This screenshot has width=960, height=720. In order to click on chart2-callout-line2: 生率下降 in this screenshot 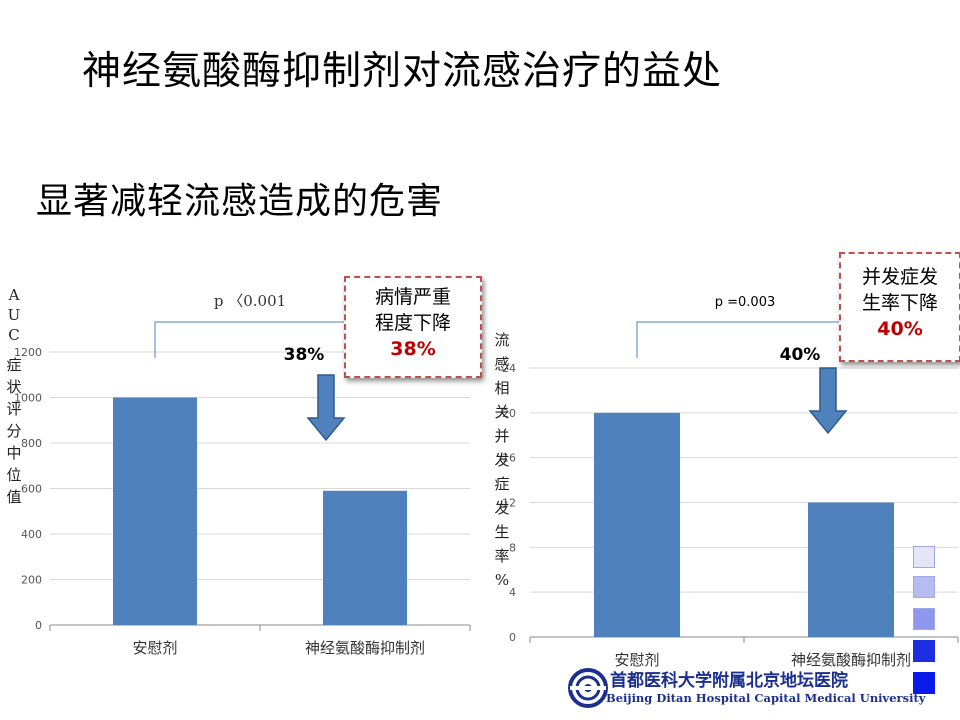, I will do `click(899, 303)`.